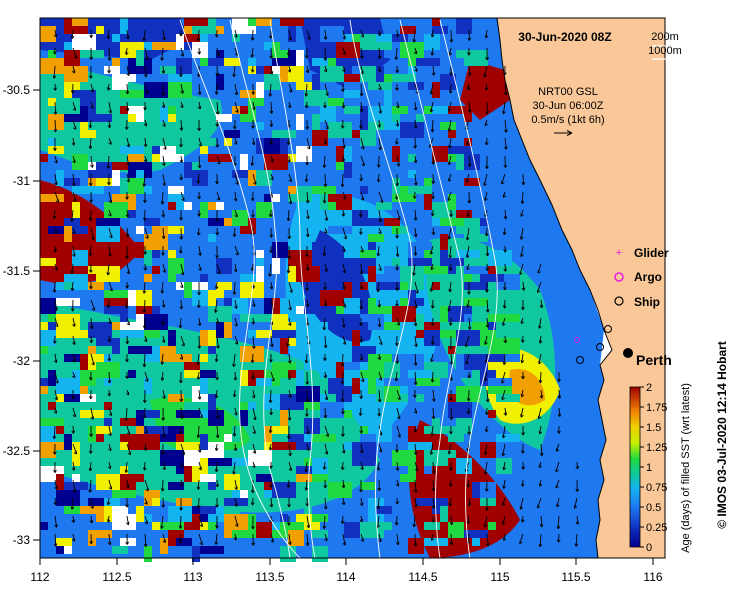  I want to click on x-tick-label: 114.5, so click(422, 577).